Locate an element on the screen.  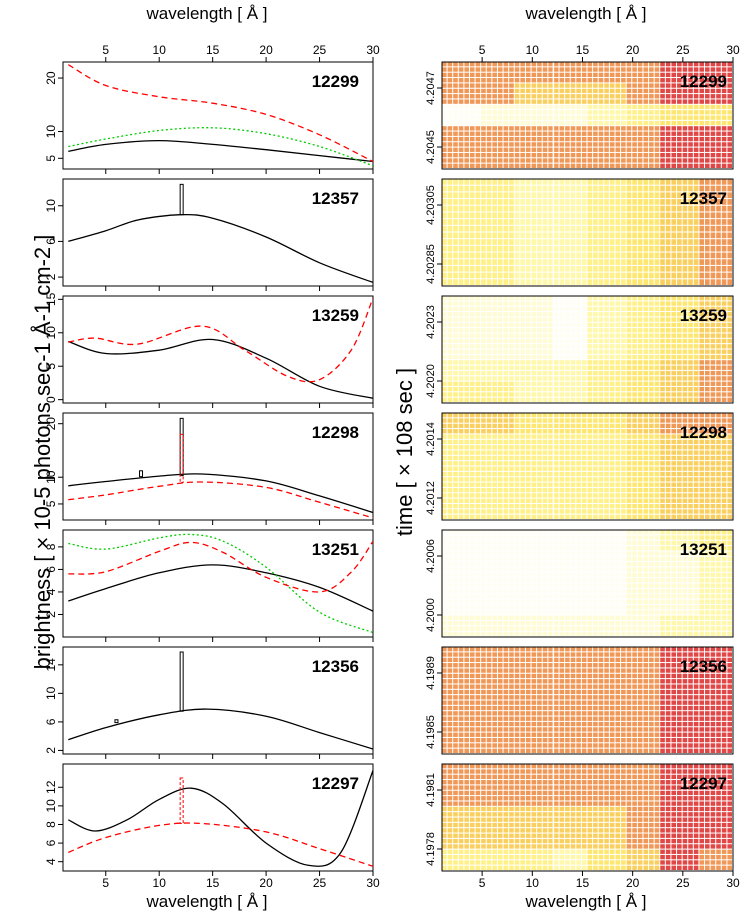
plot-frame is located at coordinates (587, 349).